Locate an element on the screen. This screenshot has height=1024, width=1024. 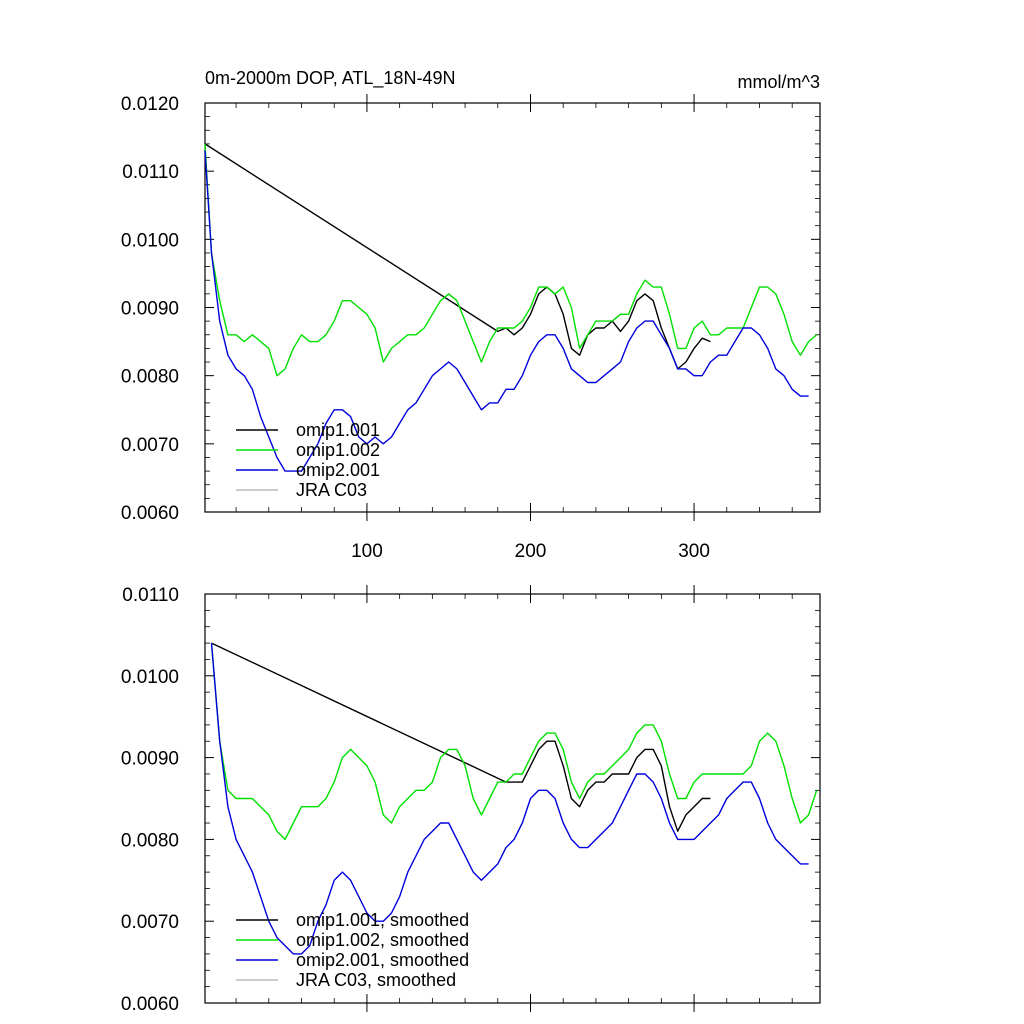
legend-label: omip1.002 is located at coordinates (338, 450).